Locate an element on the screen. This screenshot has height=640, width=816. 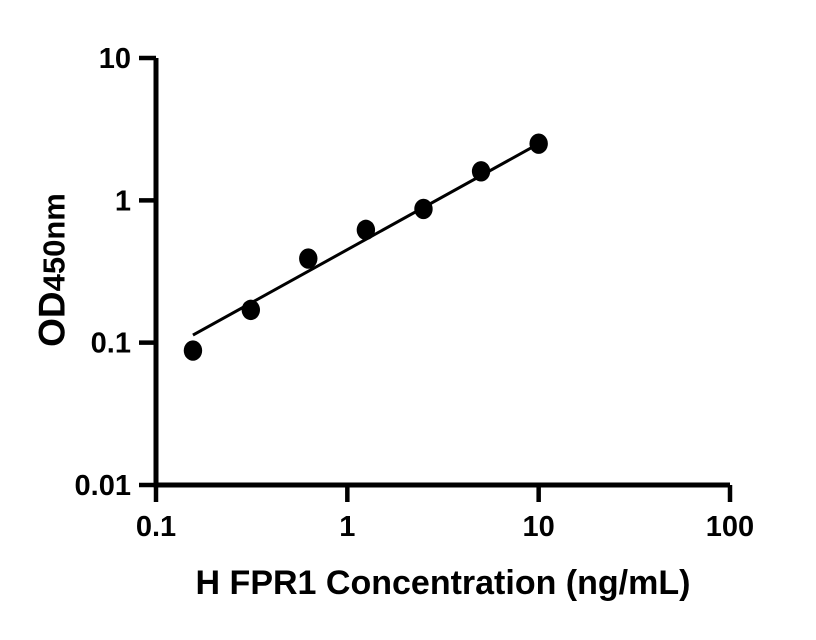
x-tick-label: 1 is located at coordinates (347, 527).